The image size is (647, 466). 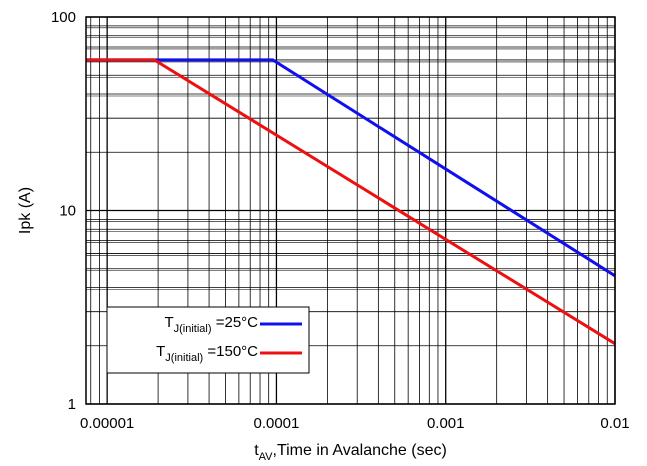 What do you see at coordinates (168, 322) in the screenshot?
I see `legend-label-25c-main: T` at bounding box center [168, 322].